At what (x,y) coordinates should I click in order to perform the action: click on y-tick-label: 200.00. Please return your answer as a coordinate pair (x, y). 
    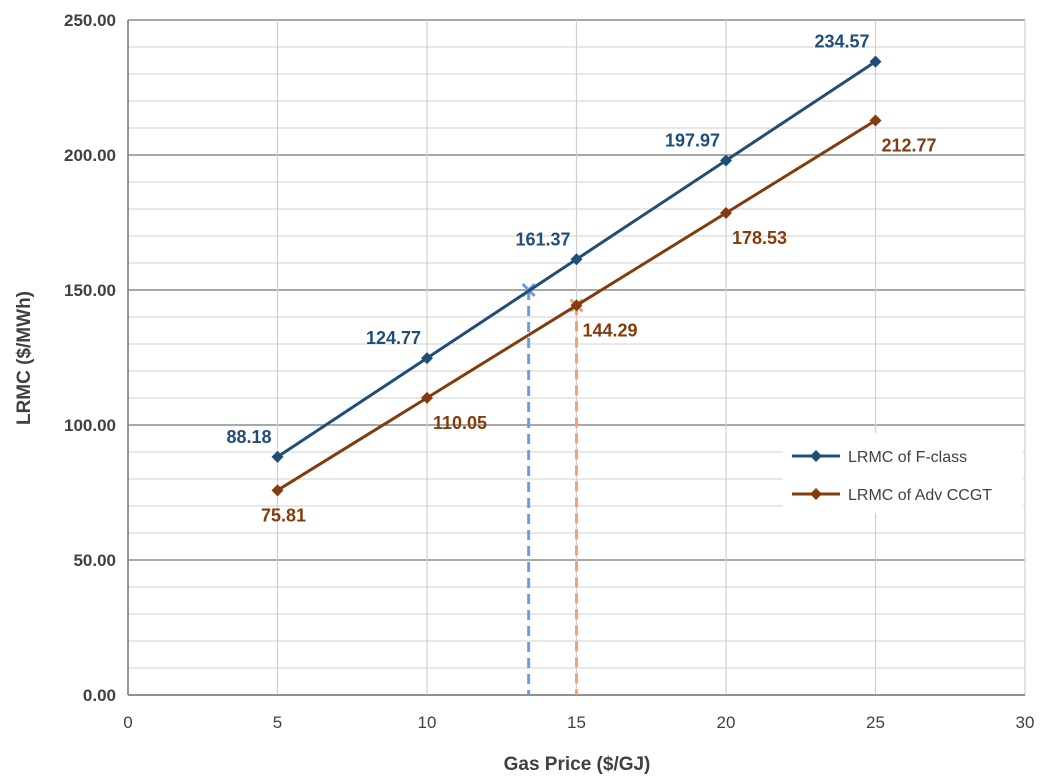
    Looking at the image, I should click on (90, 155).